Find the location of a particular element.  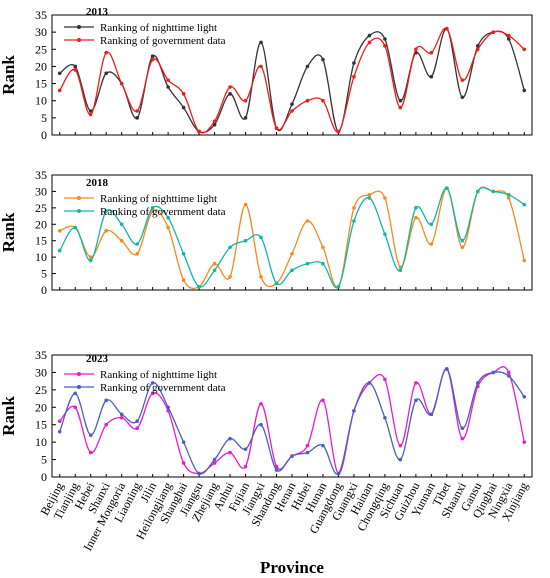

panel-label: 2018 is located at coordinates (97, 183).